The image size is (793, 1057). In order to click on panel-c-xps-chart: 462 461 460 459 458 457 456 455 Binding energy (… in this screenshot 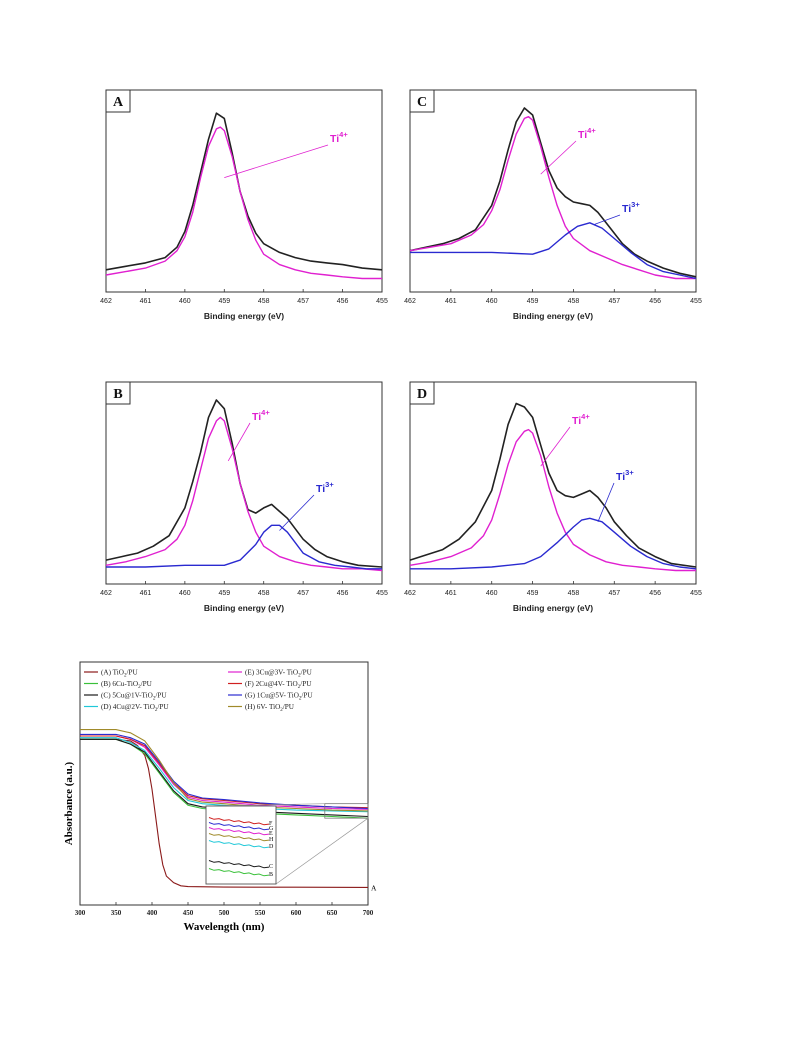, I will do `click(553, 205)`.